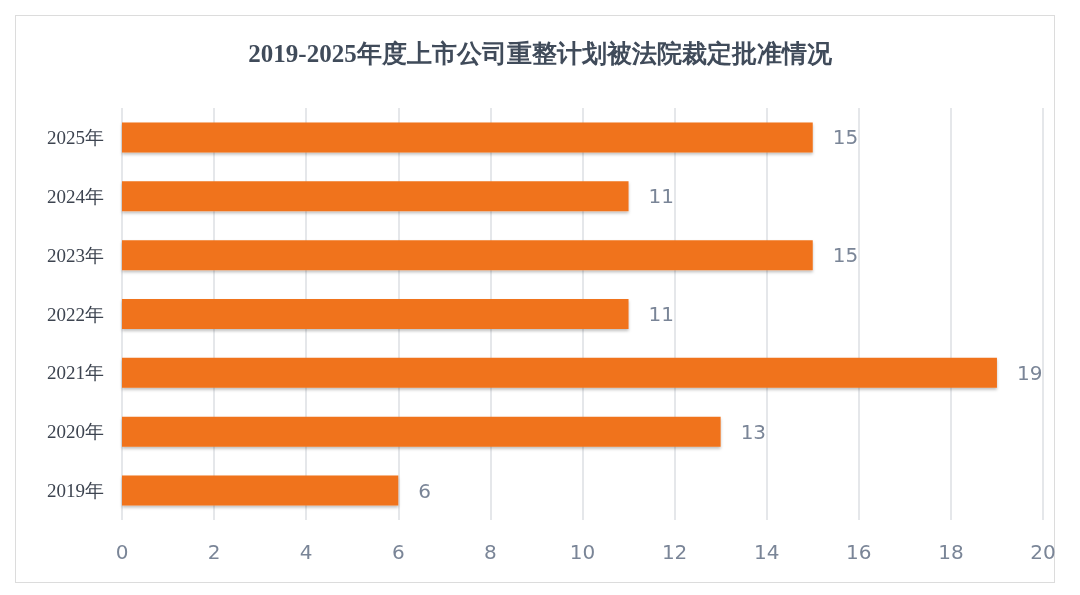 The image size is (1080, 595). What do you see at coordinates (75, 255) in the screenshot?
I see `y-tick-label: 2023年` at bounding box center [75, 255].